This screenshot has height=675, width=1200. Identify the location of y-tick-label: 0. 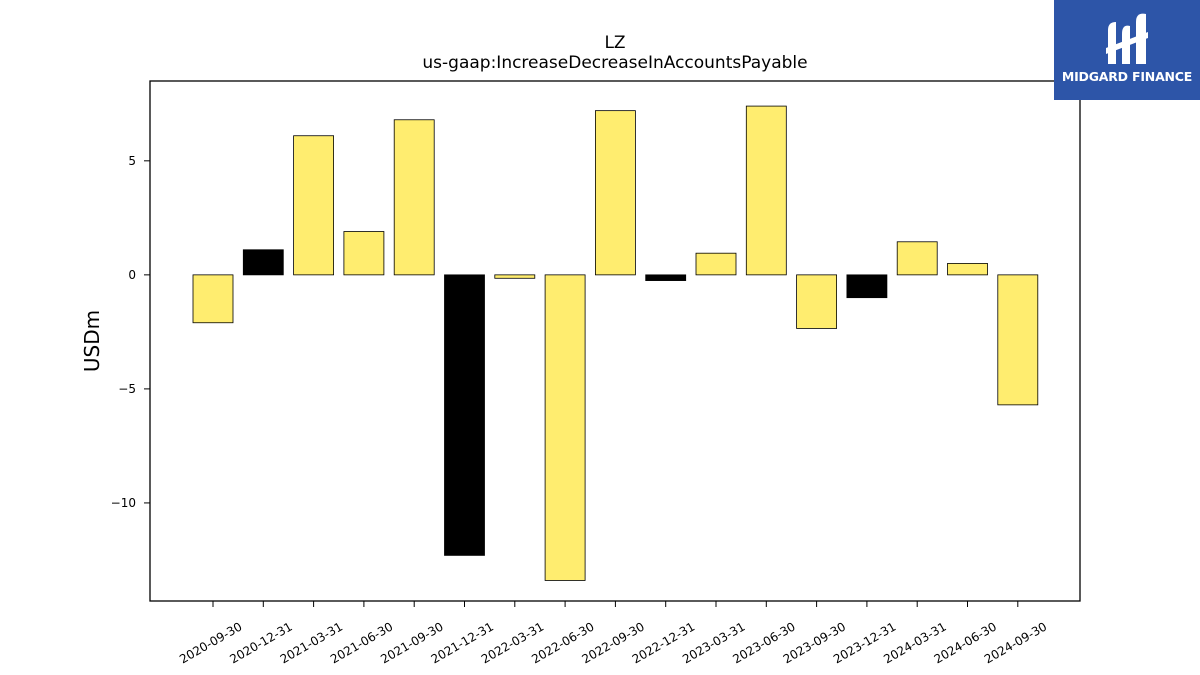
(132, 275).